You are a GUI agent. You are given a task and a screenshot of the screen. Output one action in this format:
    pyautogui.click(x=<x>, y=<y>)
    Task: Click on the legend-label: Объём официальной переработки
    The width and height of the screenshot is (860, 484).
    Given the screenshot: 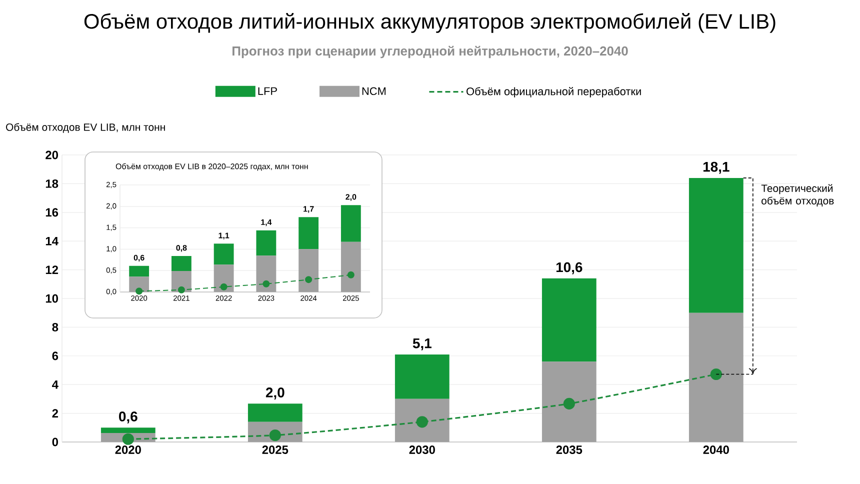 What is the action you would take?
    pyautogui.click(x=553, y=92)
    